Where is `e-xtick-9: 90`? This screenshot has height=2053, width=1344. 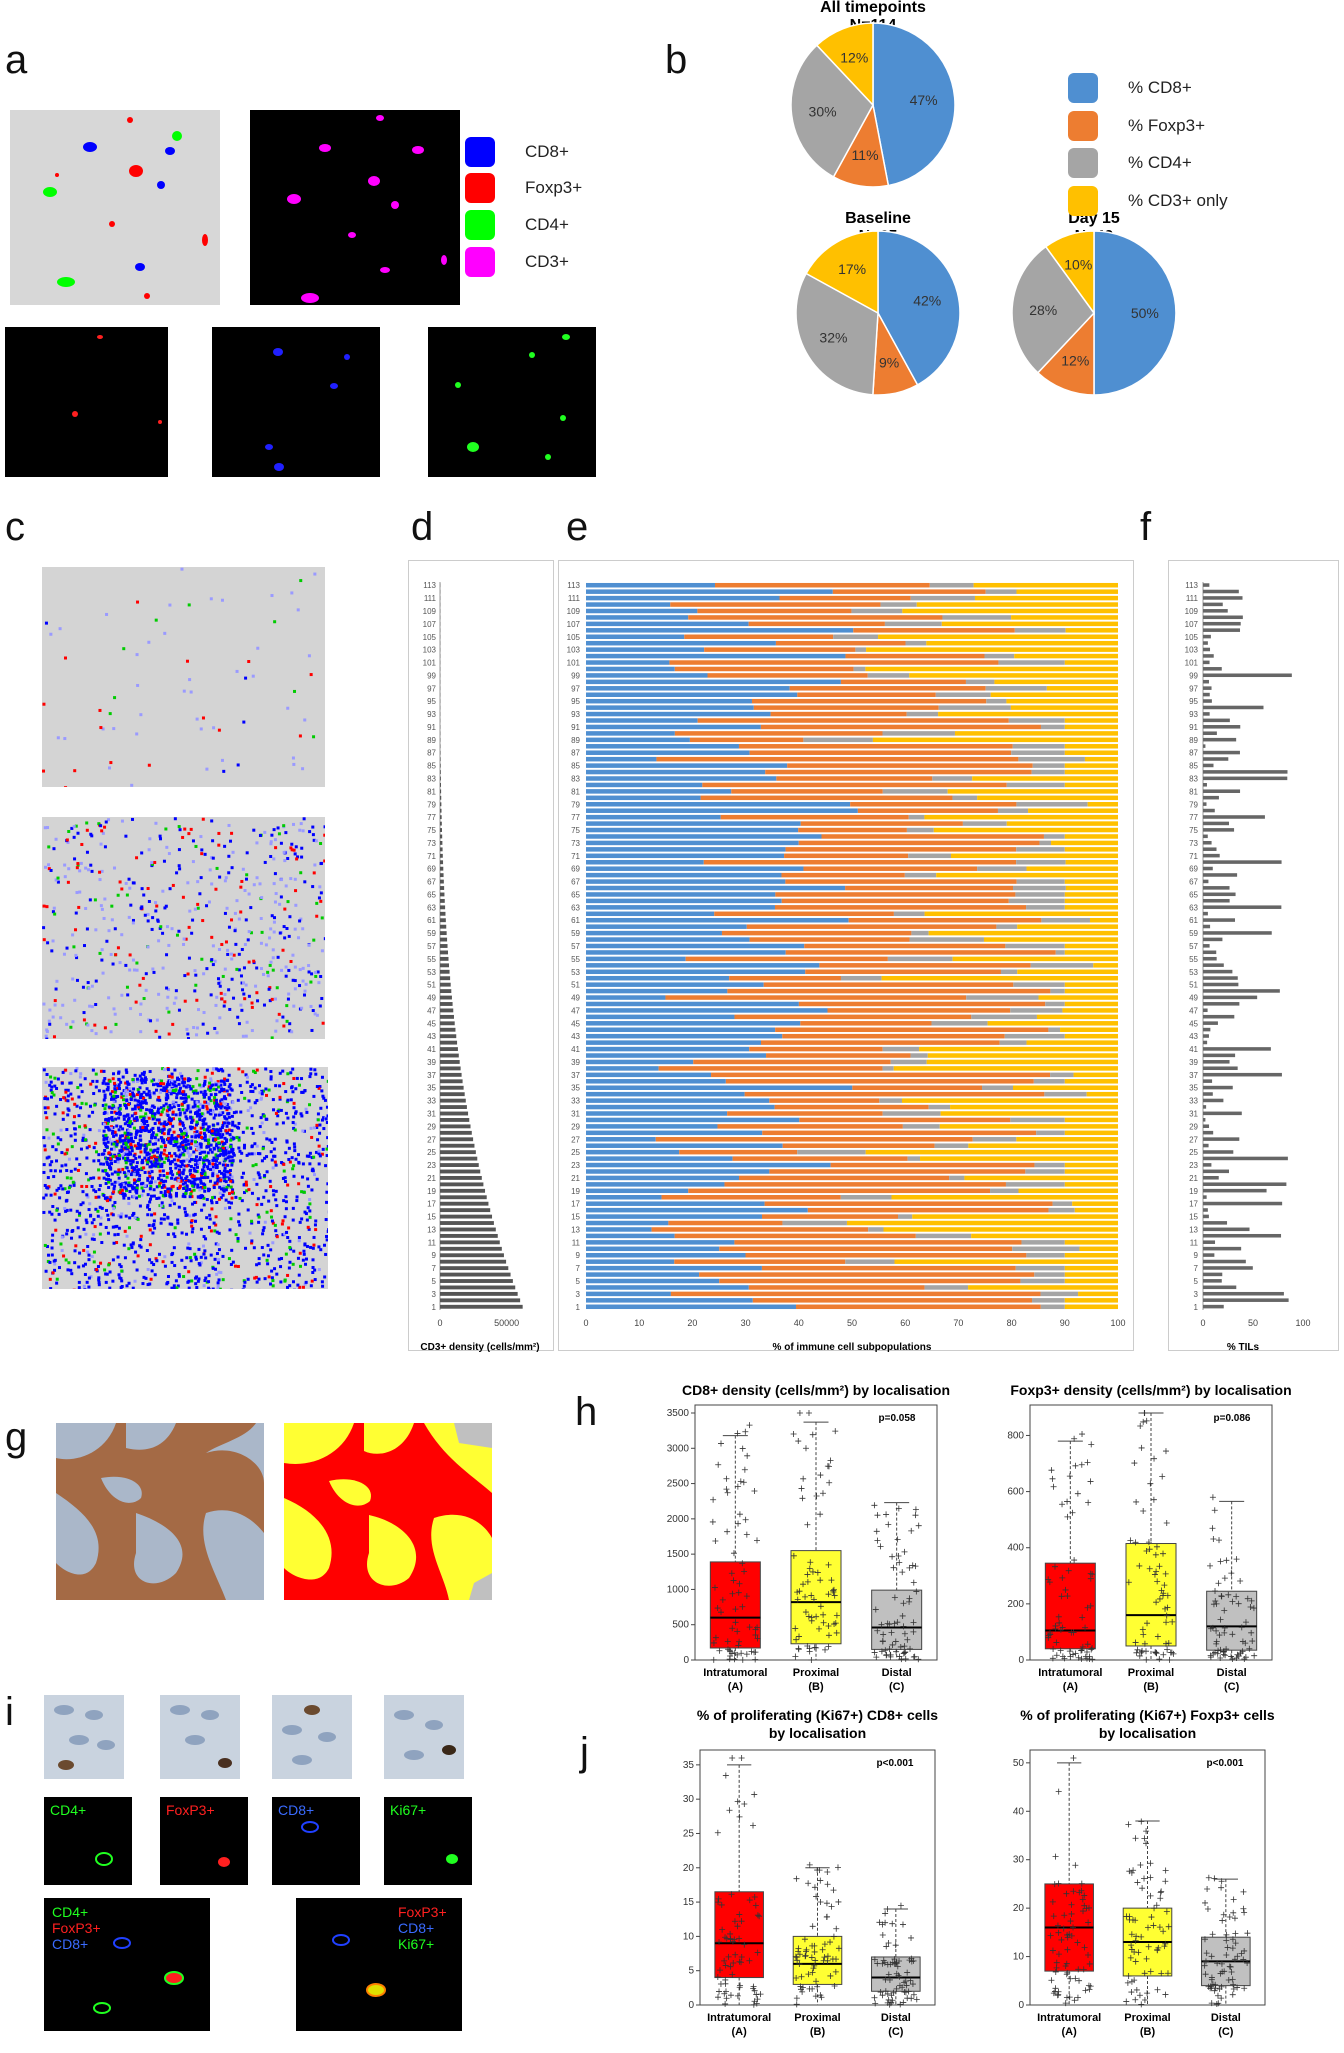
e-xtick-9: 90 is located at coordinates (1065, 1323).